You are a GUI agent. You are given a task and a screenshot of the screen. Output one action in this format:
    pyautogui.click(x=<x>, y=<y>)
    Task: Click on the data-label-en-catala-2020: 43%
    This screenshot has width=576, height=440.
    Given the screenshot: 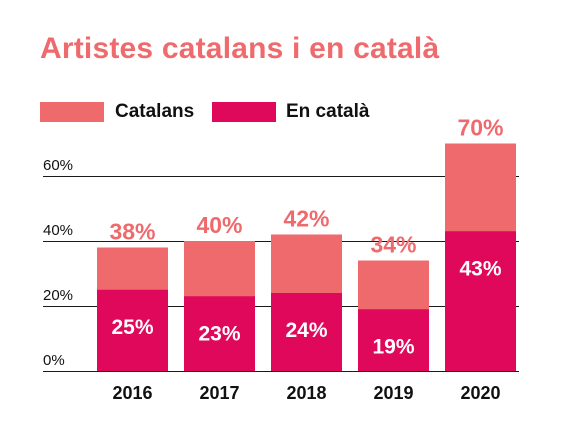 What is the action you would take?
    pyautogui.click(x=480, y=268)
    